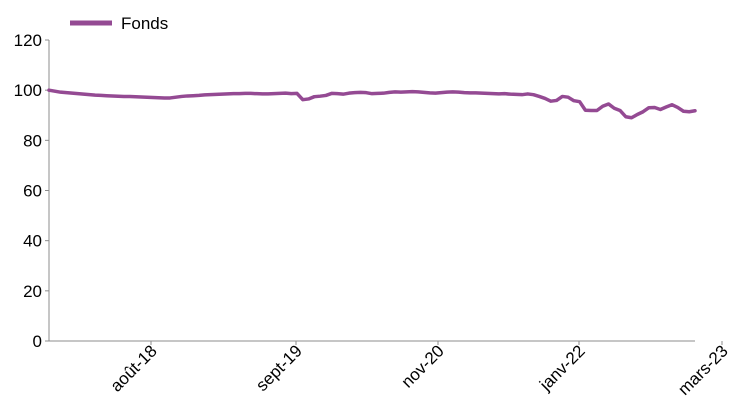  I want to click on series-group, so click(372, 104).